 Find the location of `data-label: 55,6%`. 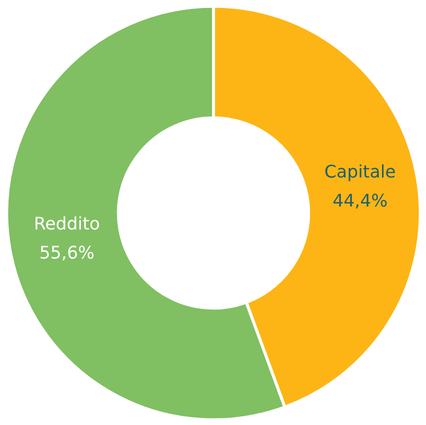

data-label: 55,6% is located at coordinates (66, 253).